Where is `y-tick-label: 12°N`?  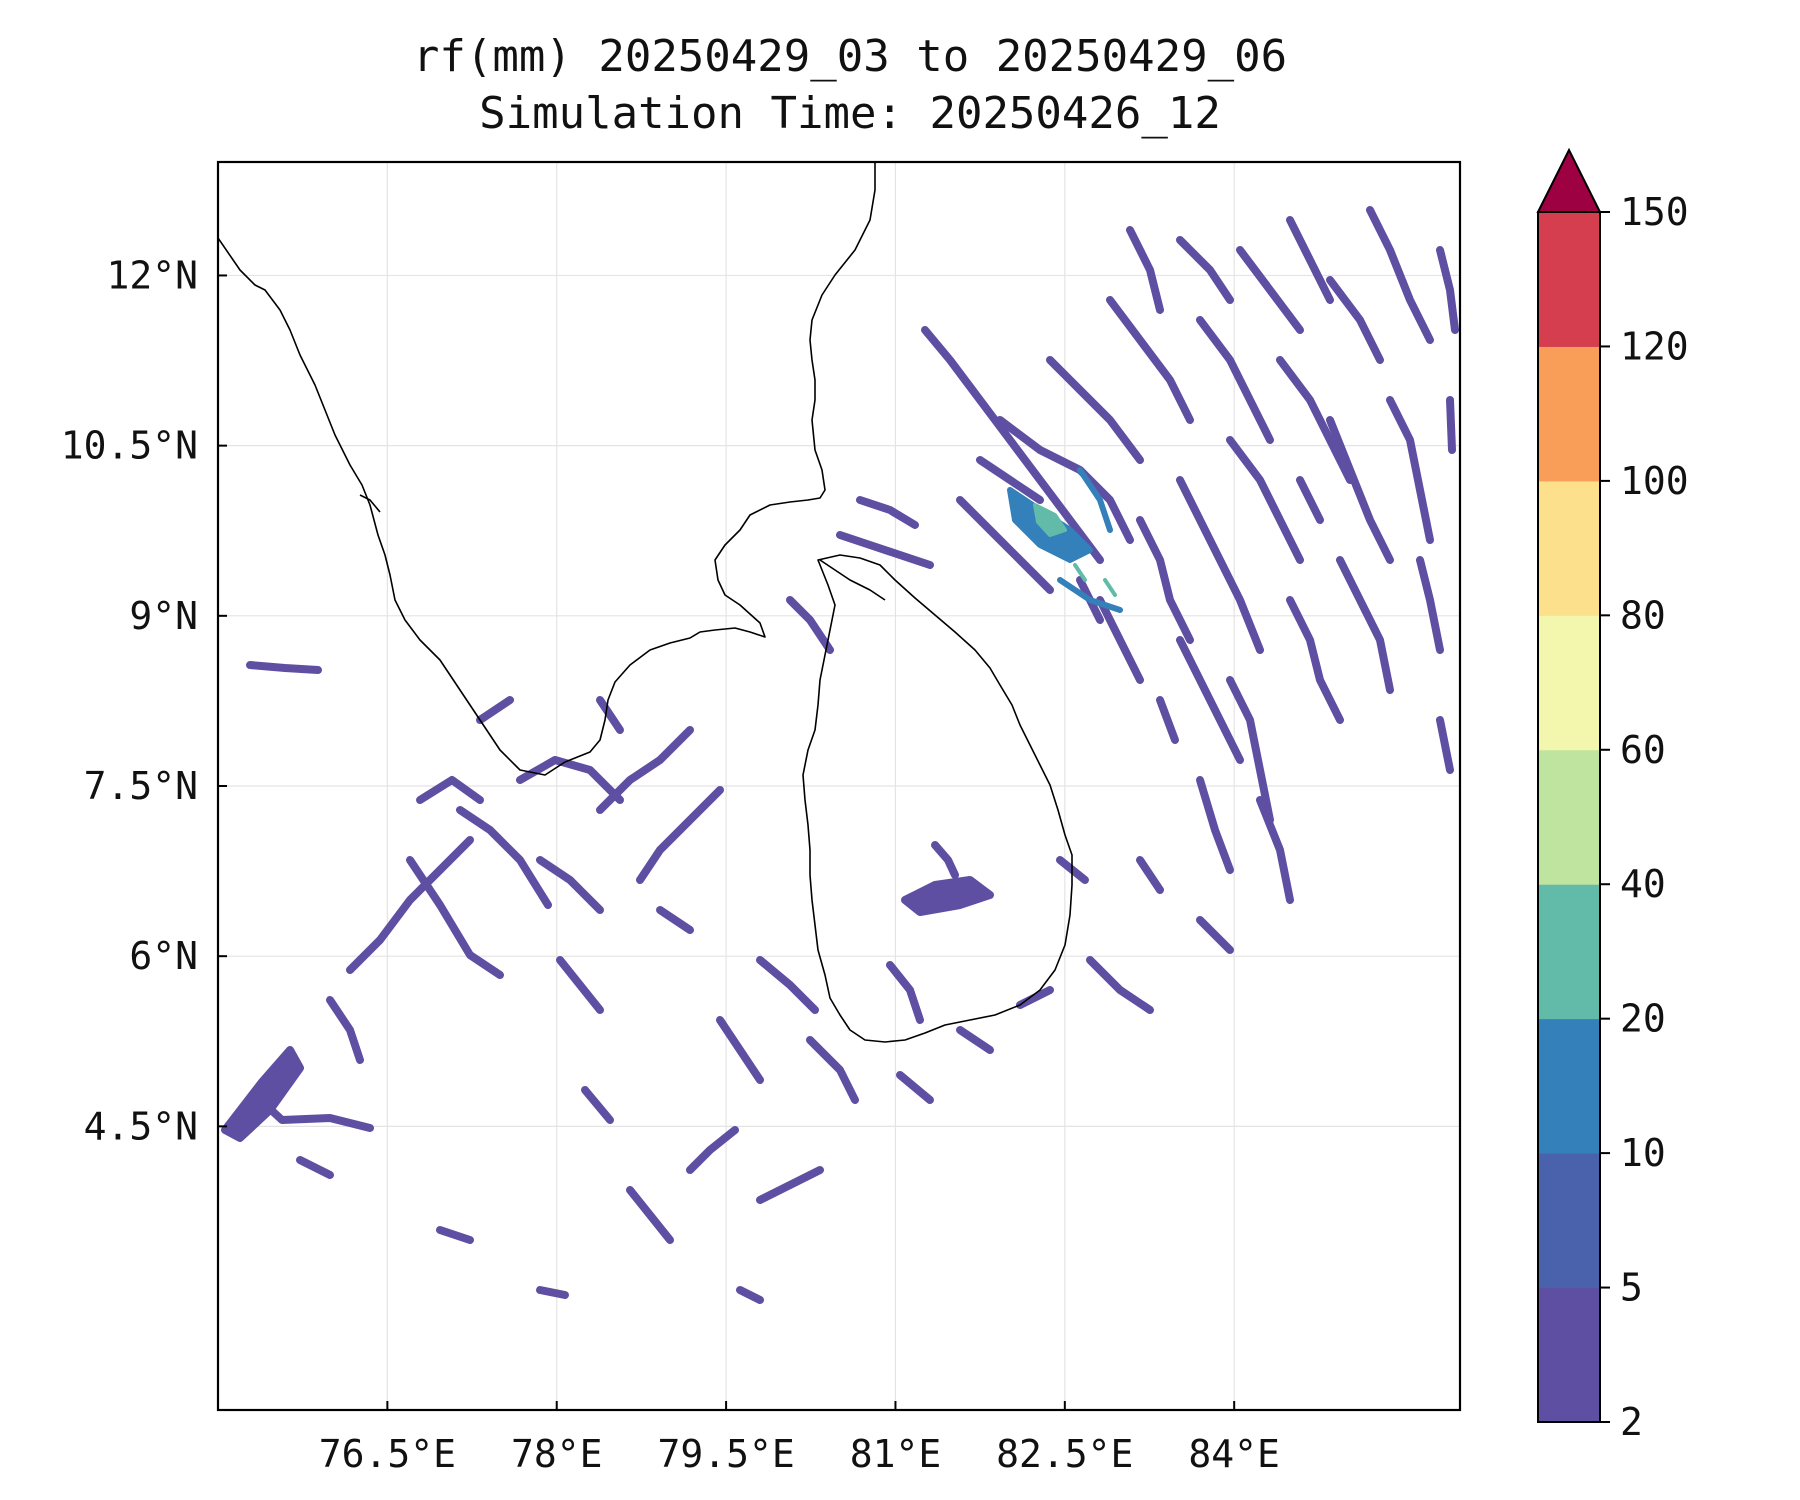 y-tick-label: 12°N is located at coordinates (152, 275).